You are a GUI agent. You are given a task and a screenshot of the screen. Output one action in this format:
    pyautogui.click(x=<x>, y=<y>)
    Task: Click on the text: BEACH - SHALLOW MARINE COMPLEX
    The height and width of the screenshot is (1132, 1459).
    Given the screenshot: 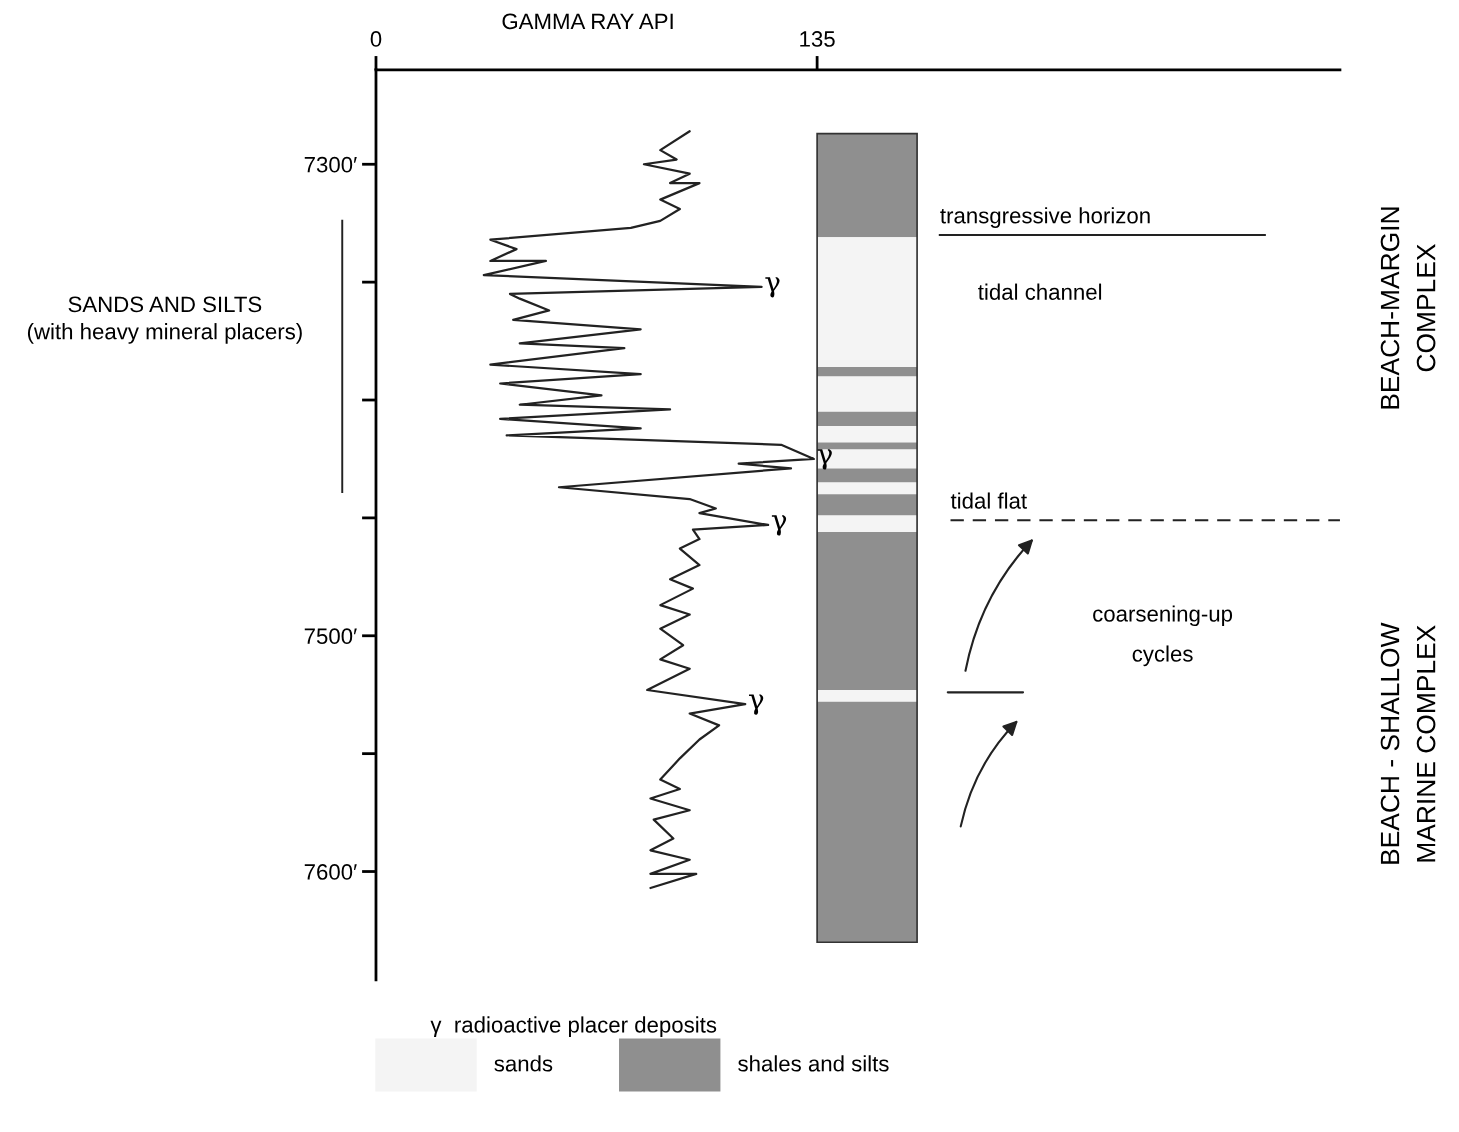 What is the action you would take?
    pyautogui.click(x=1408, y=743)
    